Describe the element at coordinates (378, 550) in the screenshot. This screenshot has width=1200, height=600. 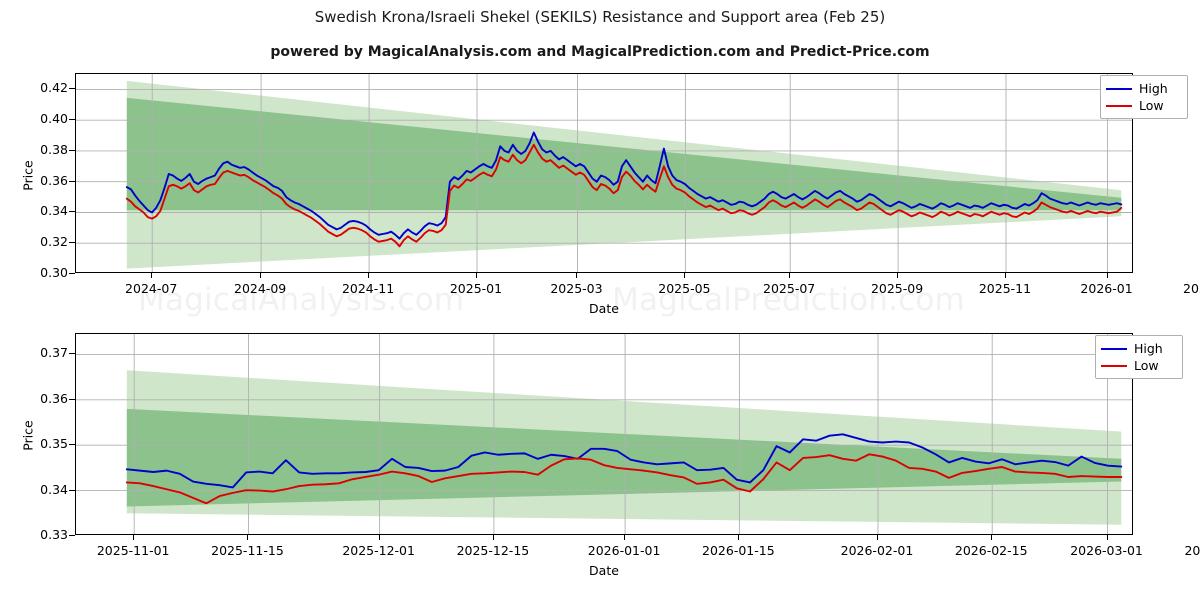
I see `x-tick-label: 2025-12-01` at that location.